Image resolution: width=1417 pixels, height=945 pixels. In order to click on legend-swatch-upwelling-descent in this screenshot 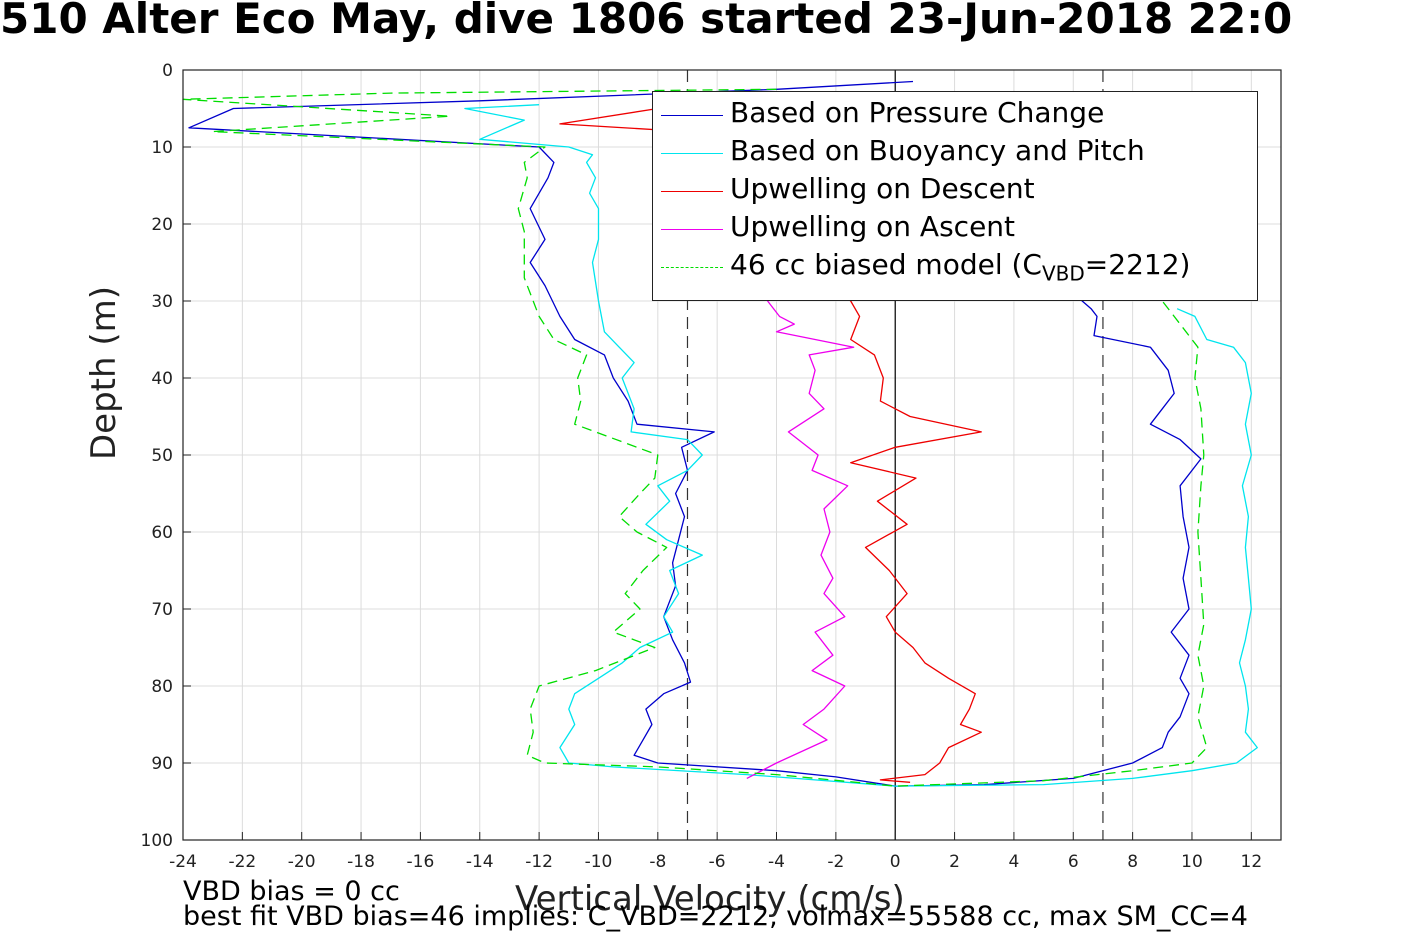, I will do `click(692, 191)`.